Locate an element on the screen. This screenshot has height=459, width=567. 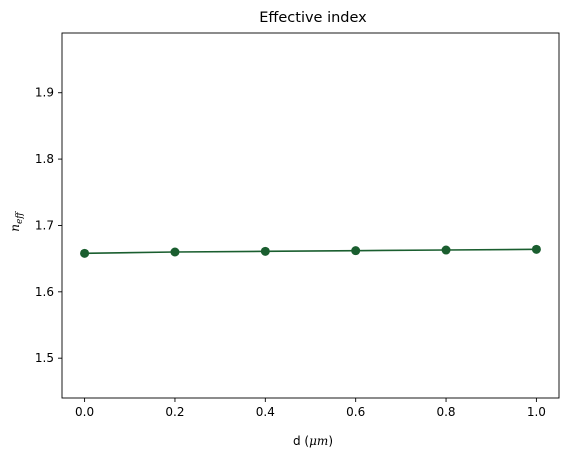
x-axis-label: d (μm) is located at coordinates (313, 441).